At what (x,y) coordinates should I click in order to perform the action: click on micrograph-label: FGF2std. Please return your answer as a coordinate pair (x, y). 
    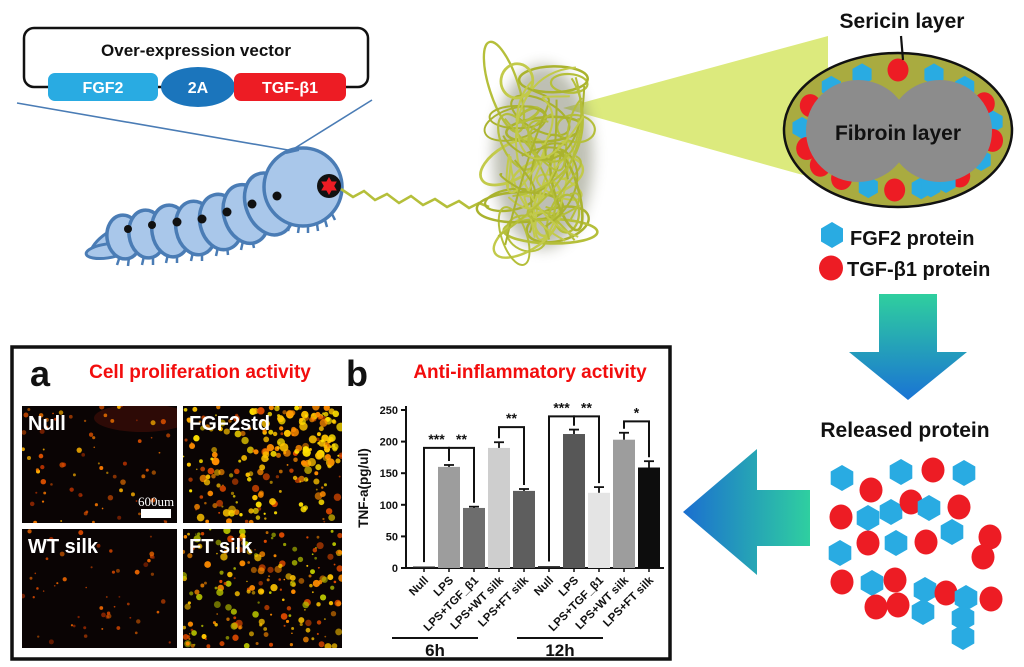
    Looking at the image, I should click on (229, 424).